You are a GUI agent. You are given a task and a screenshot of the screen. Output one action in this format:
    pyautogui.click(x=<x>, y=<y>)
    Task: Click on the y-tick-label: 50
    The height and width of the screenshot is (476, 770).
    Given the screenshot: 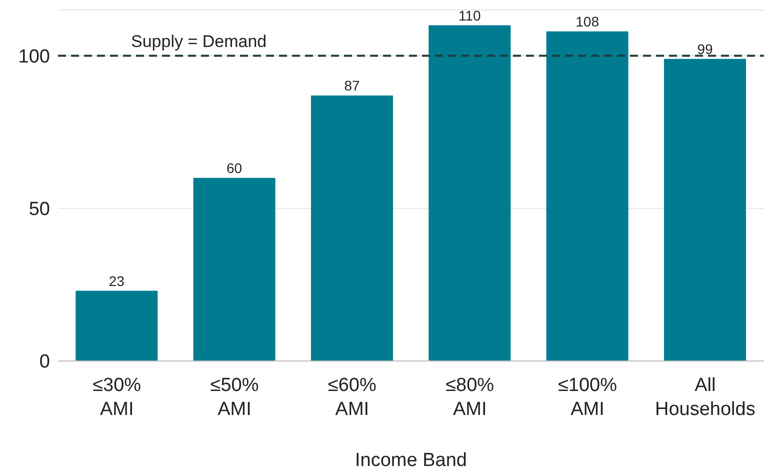 What is the action you would take?
    pyautogui.click(x=39, y=209)
    